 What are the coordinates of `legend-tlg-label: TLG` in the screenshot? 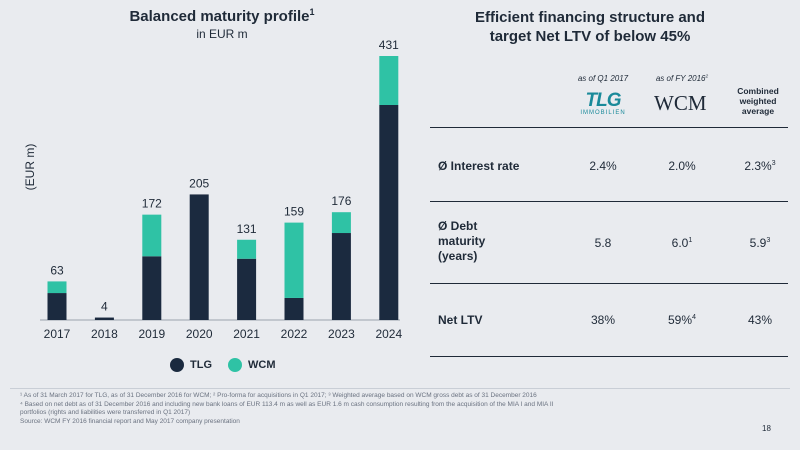 It's located at (201, 365).